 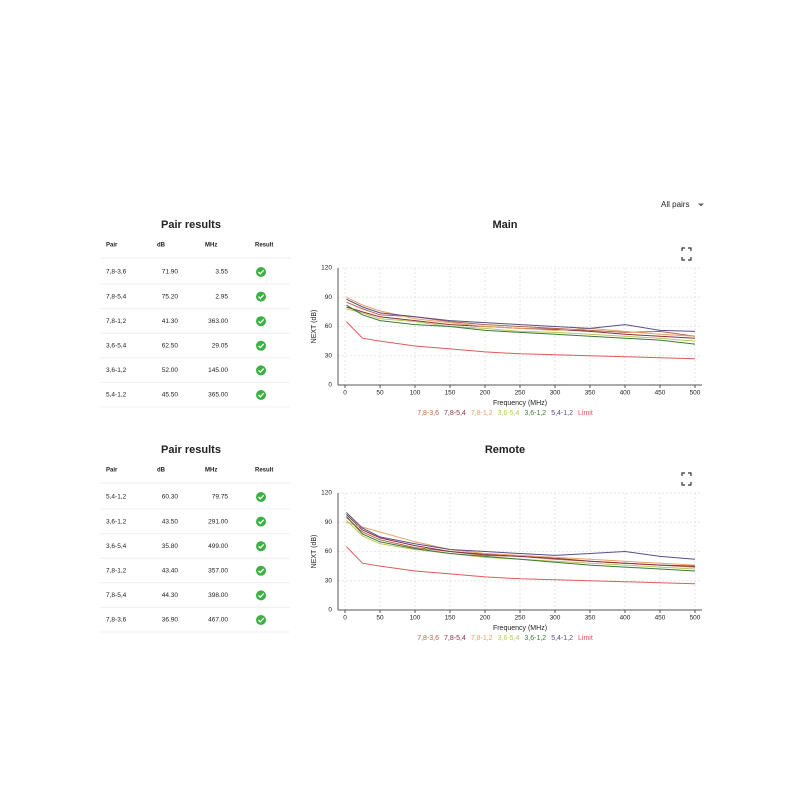 What do you see at coordinates (170, 546) in the screenshot?
I see `db-cell: 35.80` at bounding box center [170, 546].